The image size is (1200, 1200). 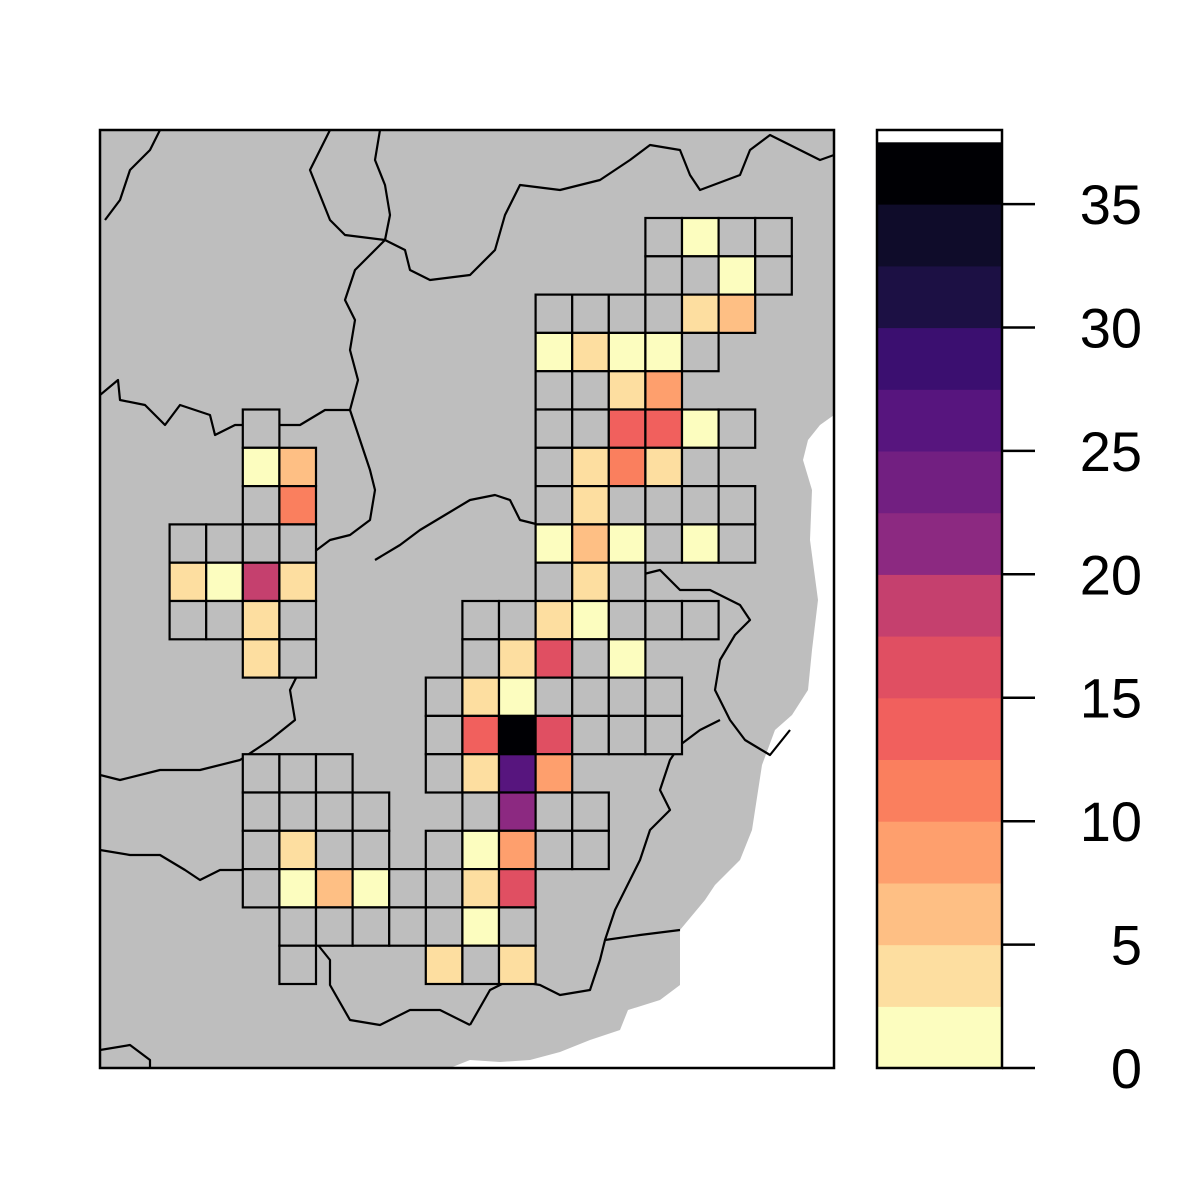 What do you see at coordinates (1111, 821) in the screenshot?
I see `colorbar-tick-label: 10` at bounding box center [1111, 821].